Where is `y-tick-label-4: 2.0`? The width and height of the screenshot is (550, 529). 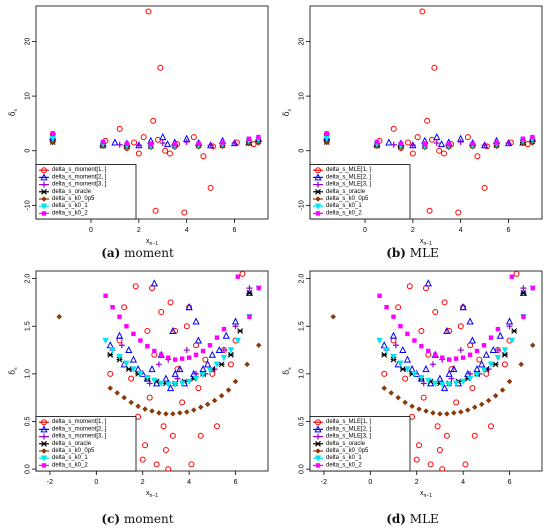 y-tick-label-4: 2.0 is located at coordinates (302, 279).